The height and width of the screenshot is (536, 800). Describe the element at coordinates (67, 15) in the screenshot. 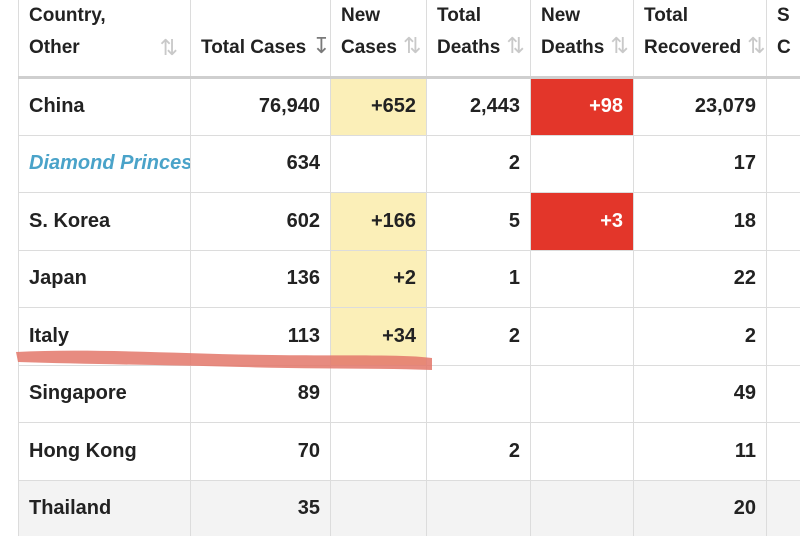

I see `header-country-line1: Country,` at that location.